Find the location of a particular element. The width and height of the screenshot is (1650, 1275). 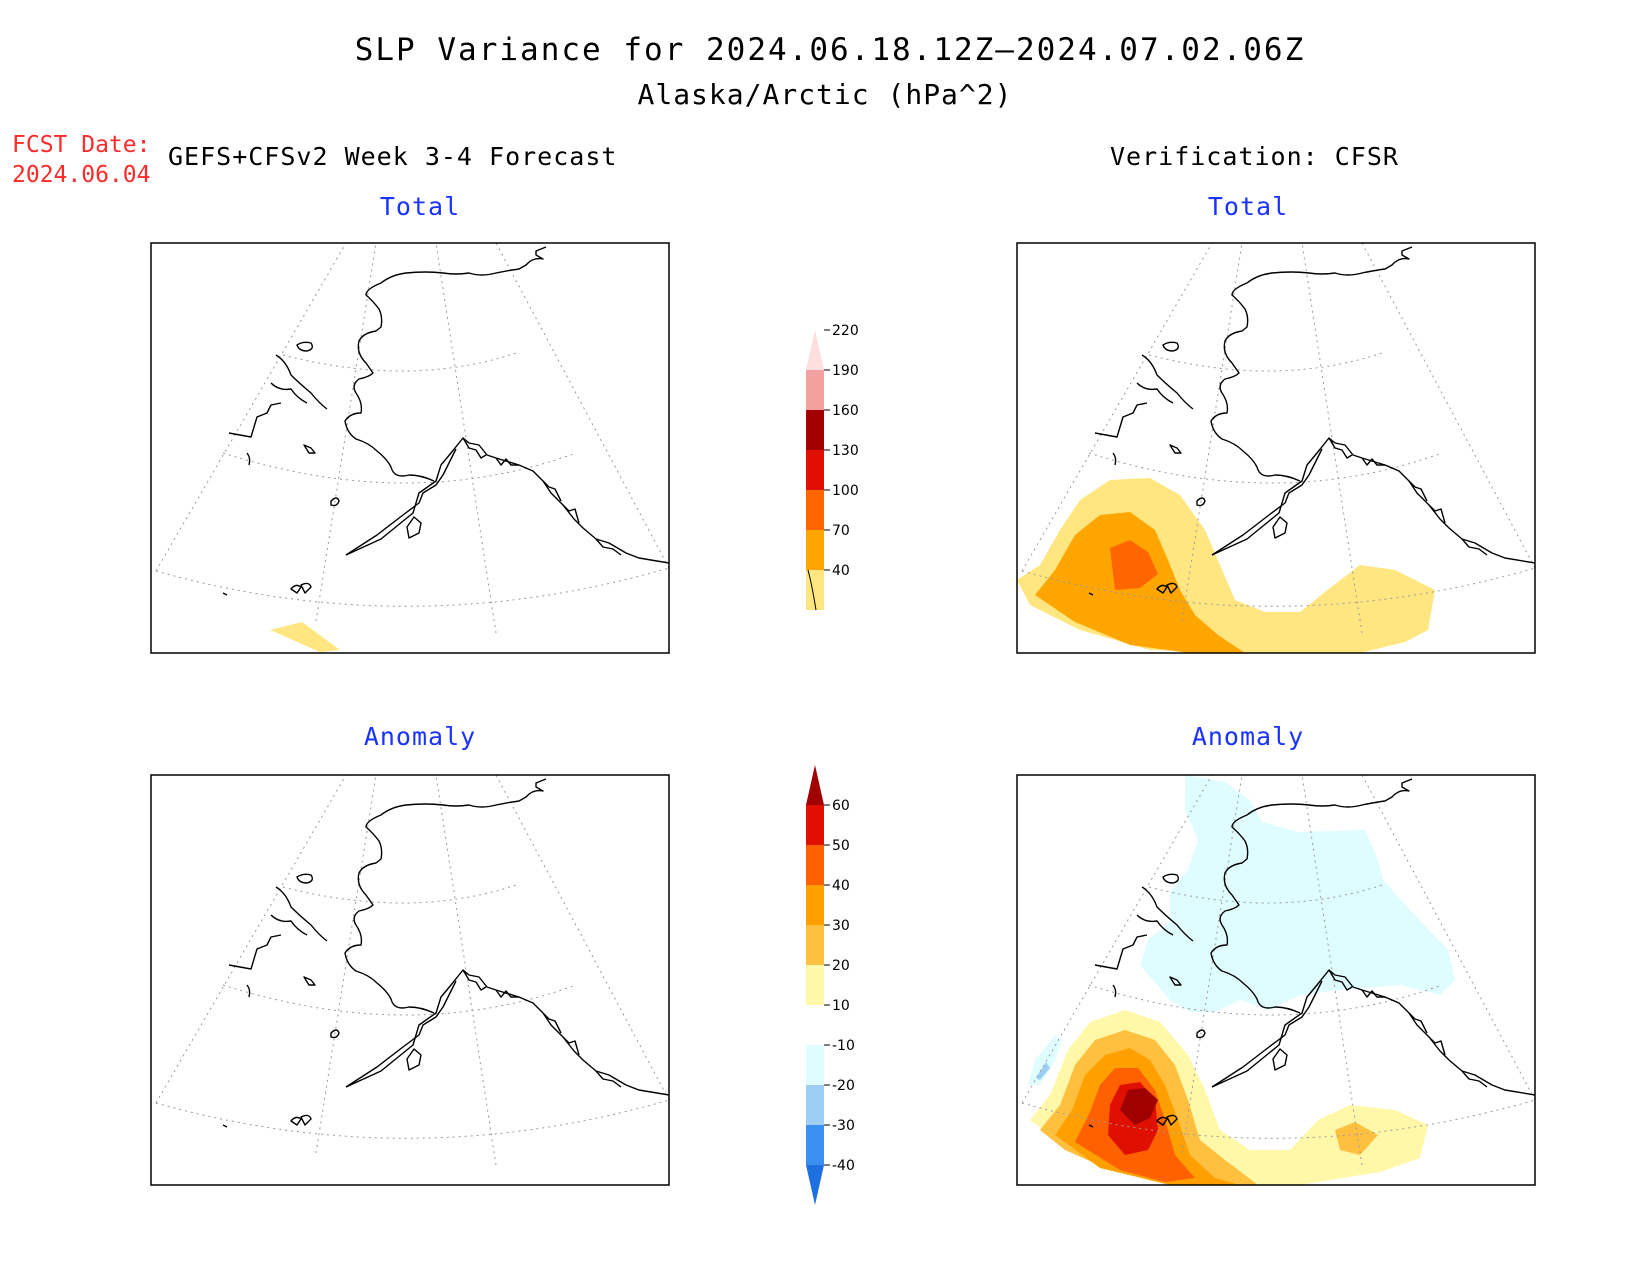

main-subtitle: Alaska/Arctic (hPa^2) is located at coordinates (825, 94).